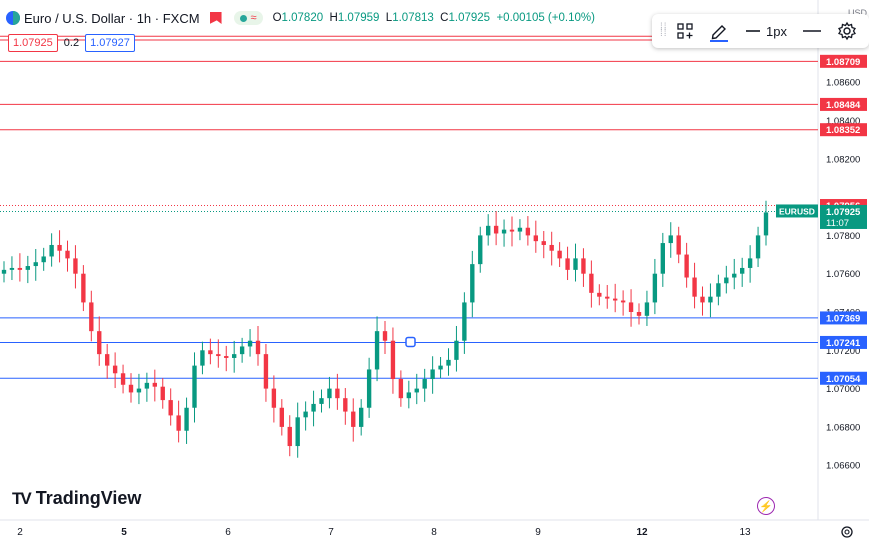 The image size is (869, 546). What do you see at coordinates (76, 498) in the screenshot?
I see `tradingview-logo: TV TradingView` at bounding box center [76, 498].